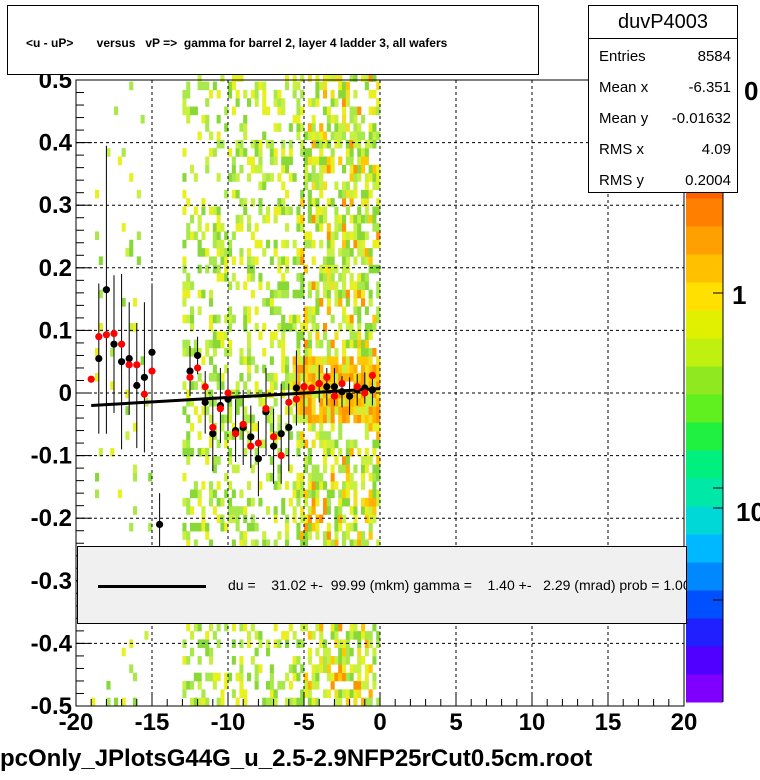 The image size is (760, 780). What do you see at coordinates (704, 520) in the screenshot?
I see `palette-segment` at bounding box center [704, 520].